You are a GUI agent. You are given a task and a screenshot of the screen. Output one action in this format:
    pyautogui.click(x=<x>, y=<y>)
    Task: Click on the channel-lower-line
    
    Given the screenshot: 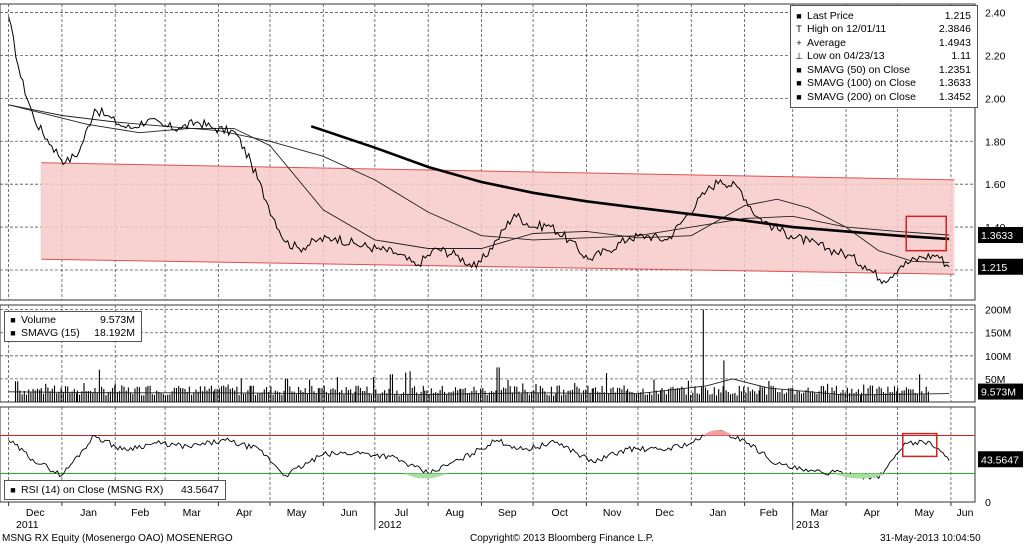 What is the action you would take?
    pyautogui.click(x=498, y=266)
    